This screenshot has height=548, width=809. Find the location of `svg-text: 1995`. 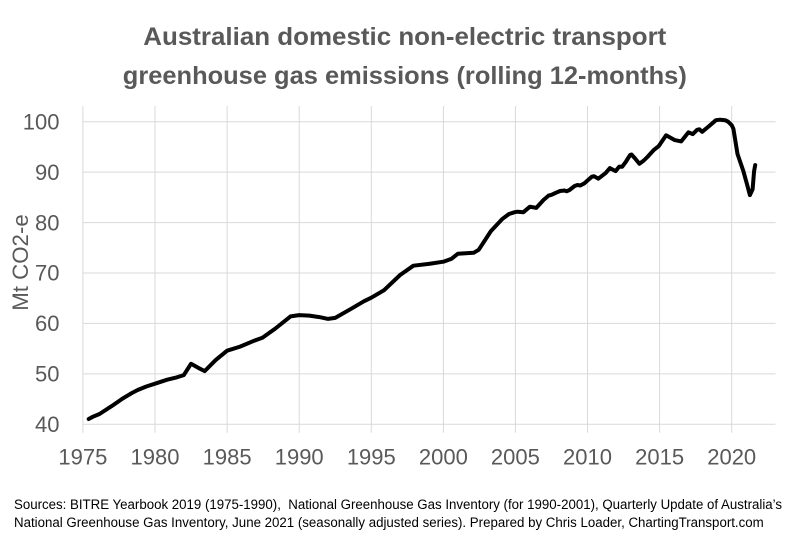

svg-text: 1995 is located at coordinates (371, 456).